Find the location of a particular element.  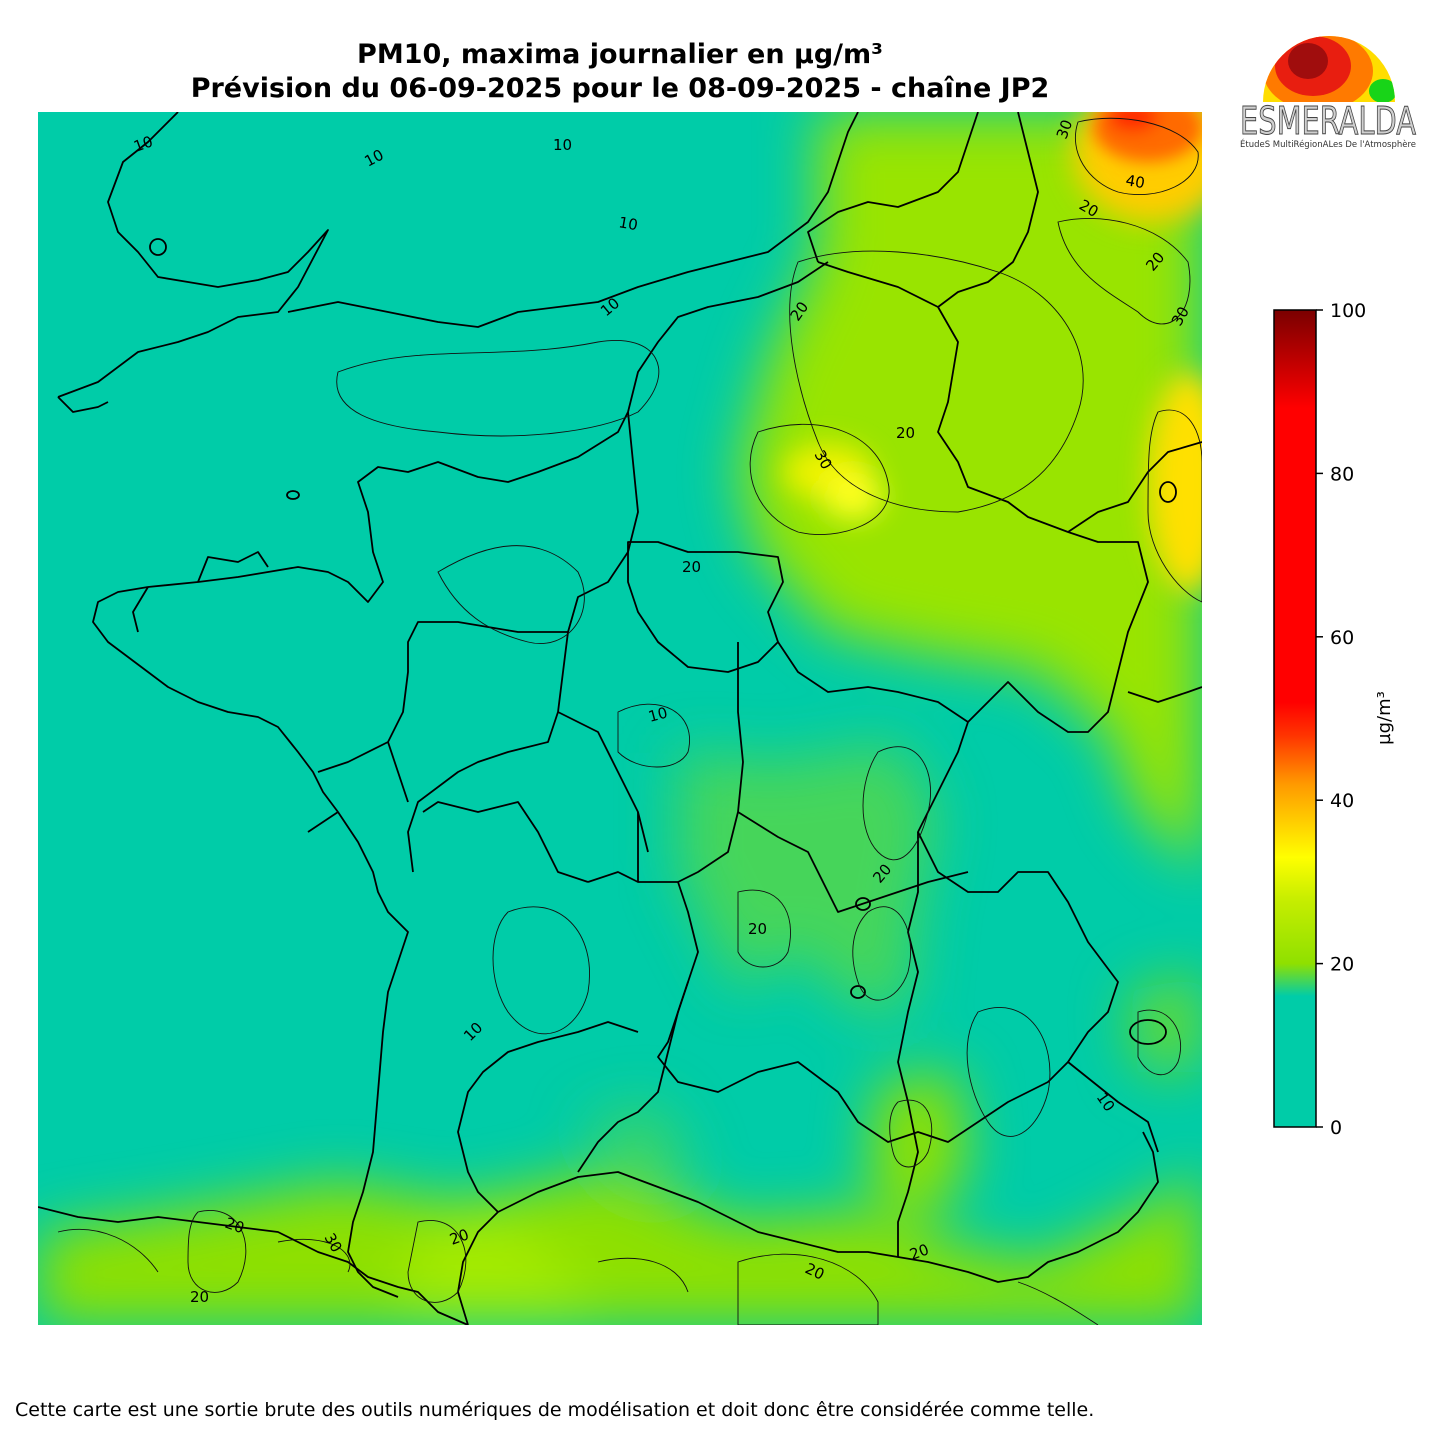

colorbar-tick-label: 40 is located at coordinates (1342, 801).